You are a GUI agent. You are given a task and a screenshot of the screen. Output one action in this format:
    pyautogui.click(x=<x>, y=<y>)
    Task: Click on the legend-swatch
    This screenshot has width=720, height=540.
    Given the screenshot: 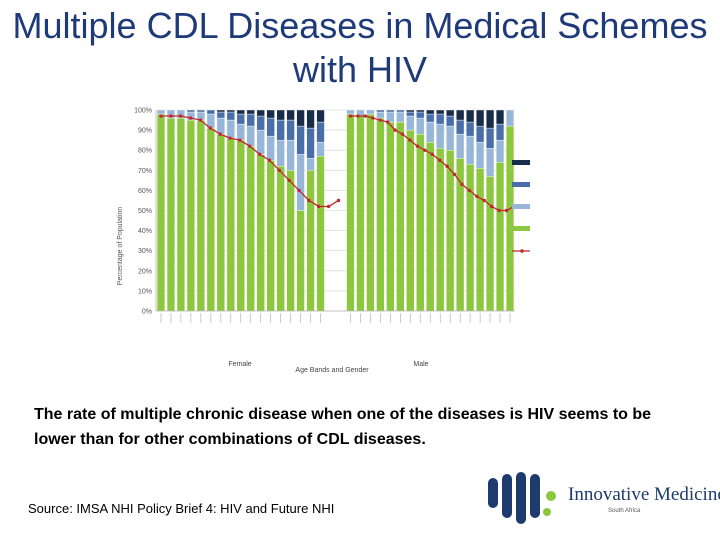 What is the action you would take?
    pyautogui.click(x=521, y=162)
    